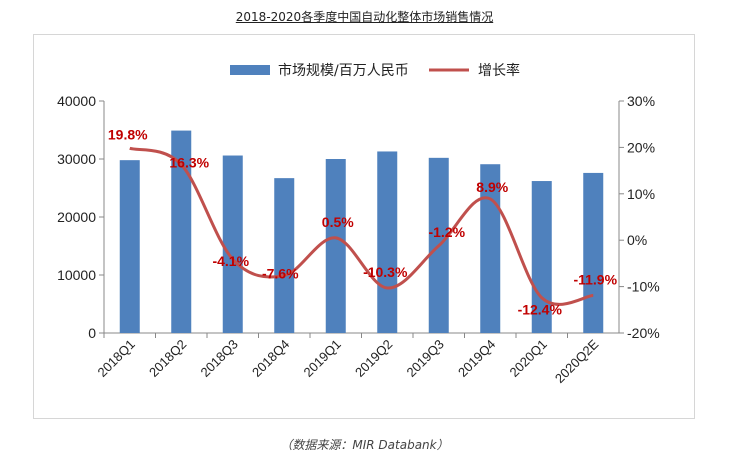  What do you see at coordinates (643, 333) in the screenshot?
I see `y-right-tick-label: -20%` at bounding box center [643, 333].